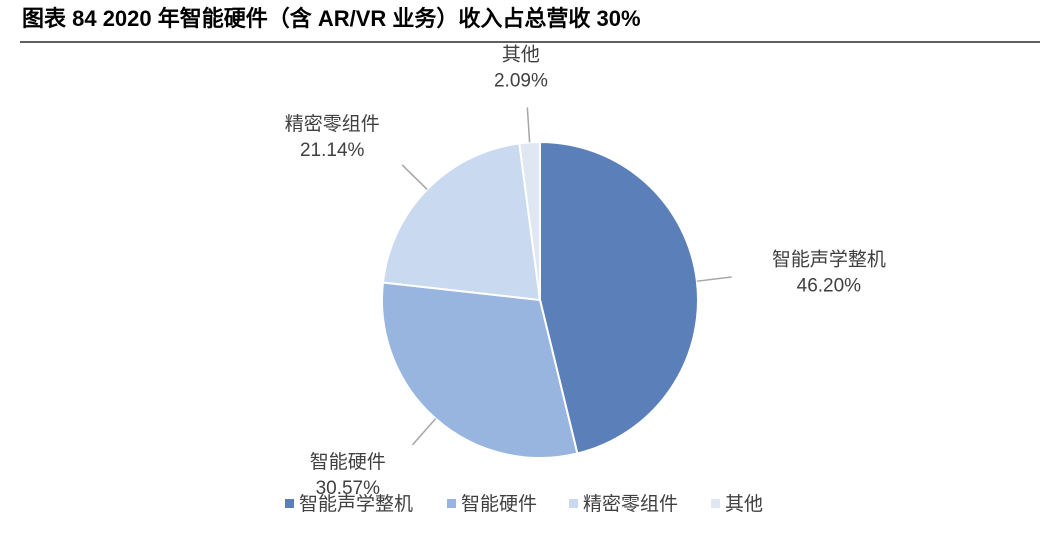  Describe the element at coordinates (348, 462) in the screenshot. I see `data-label-name: 智能硬件` at that location.